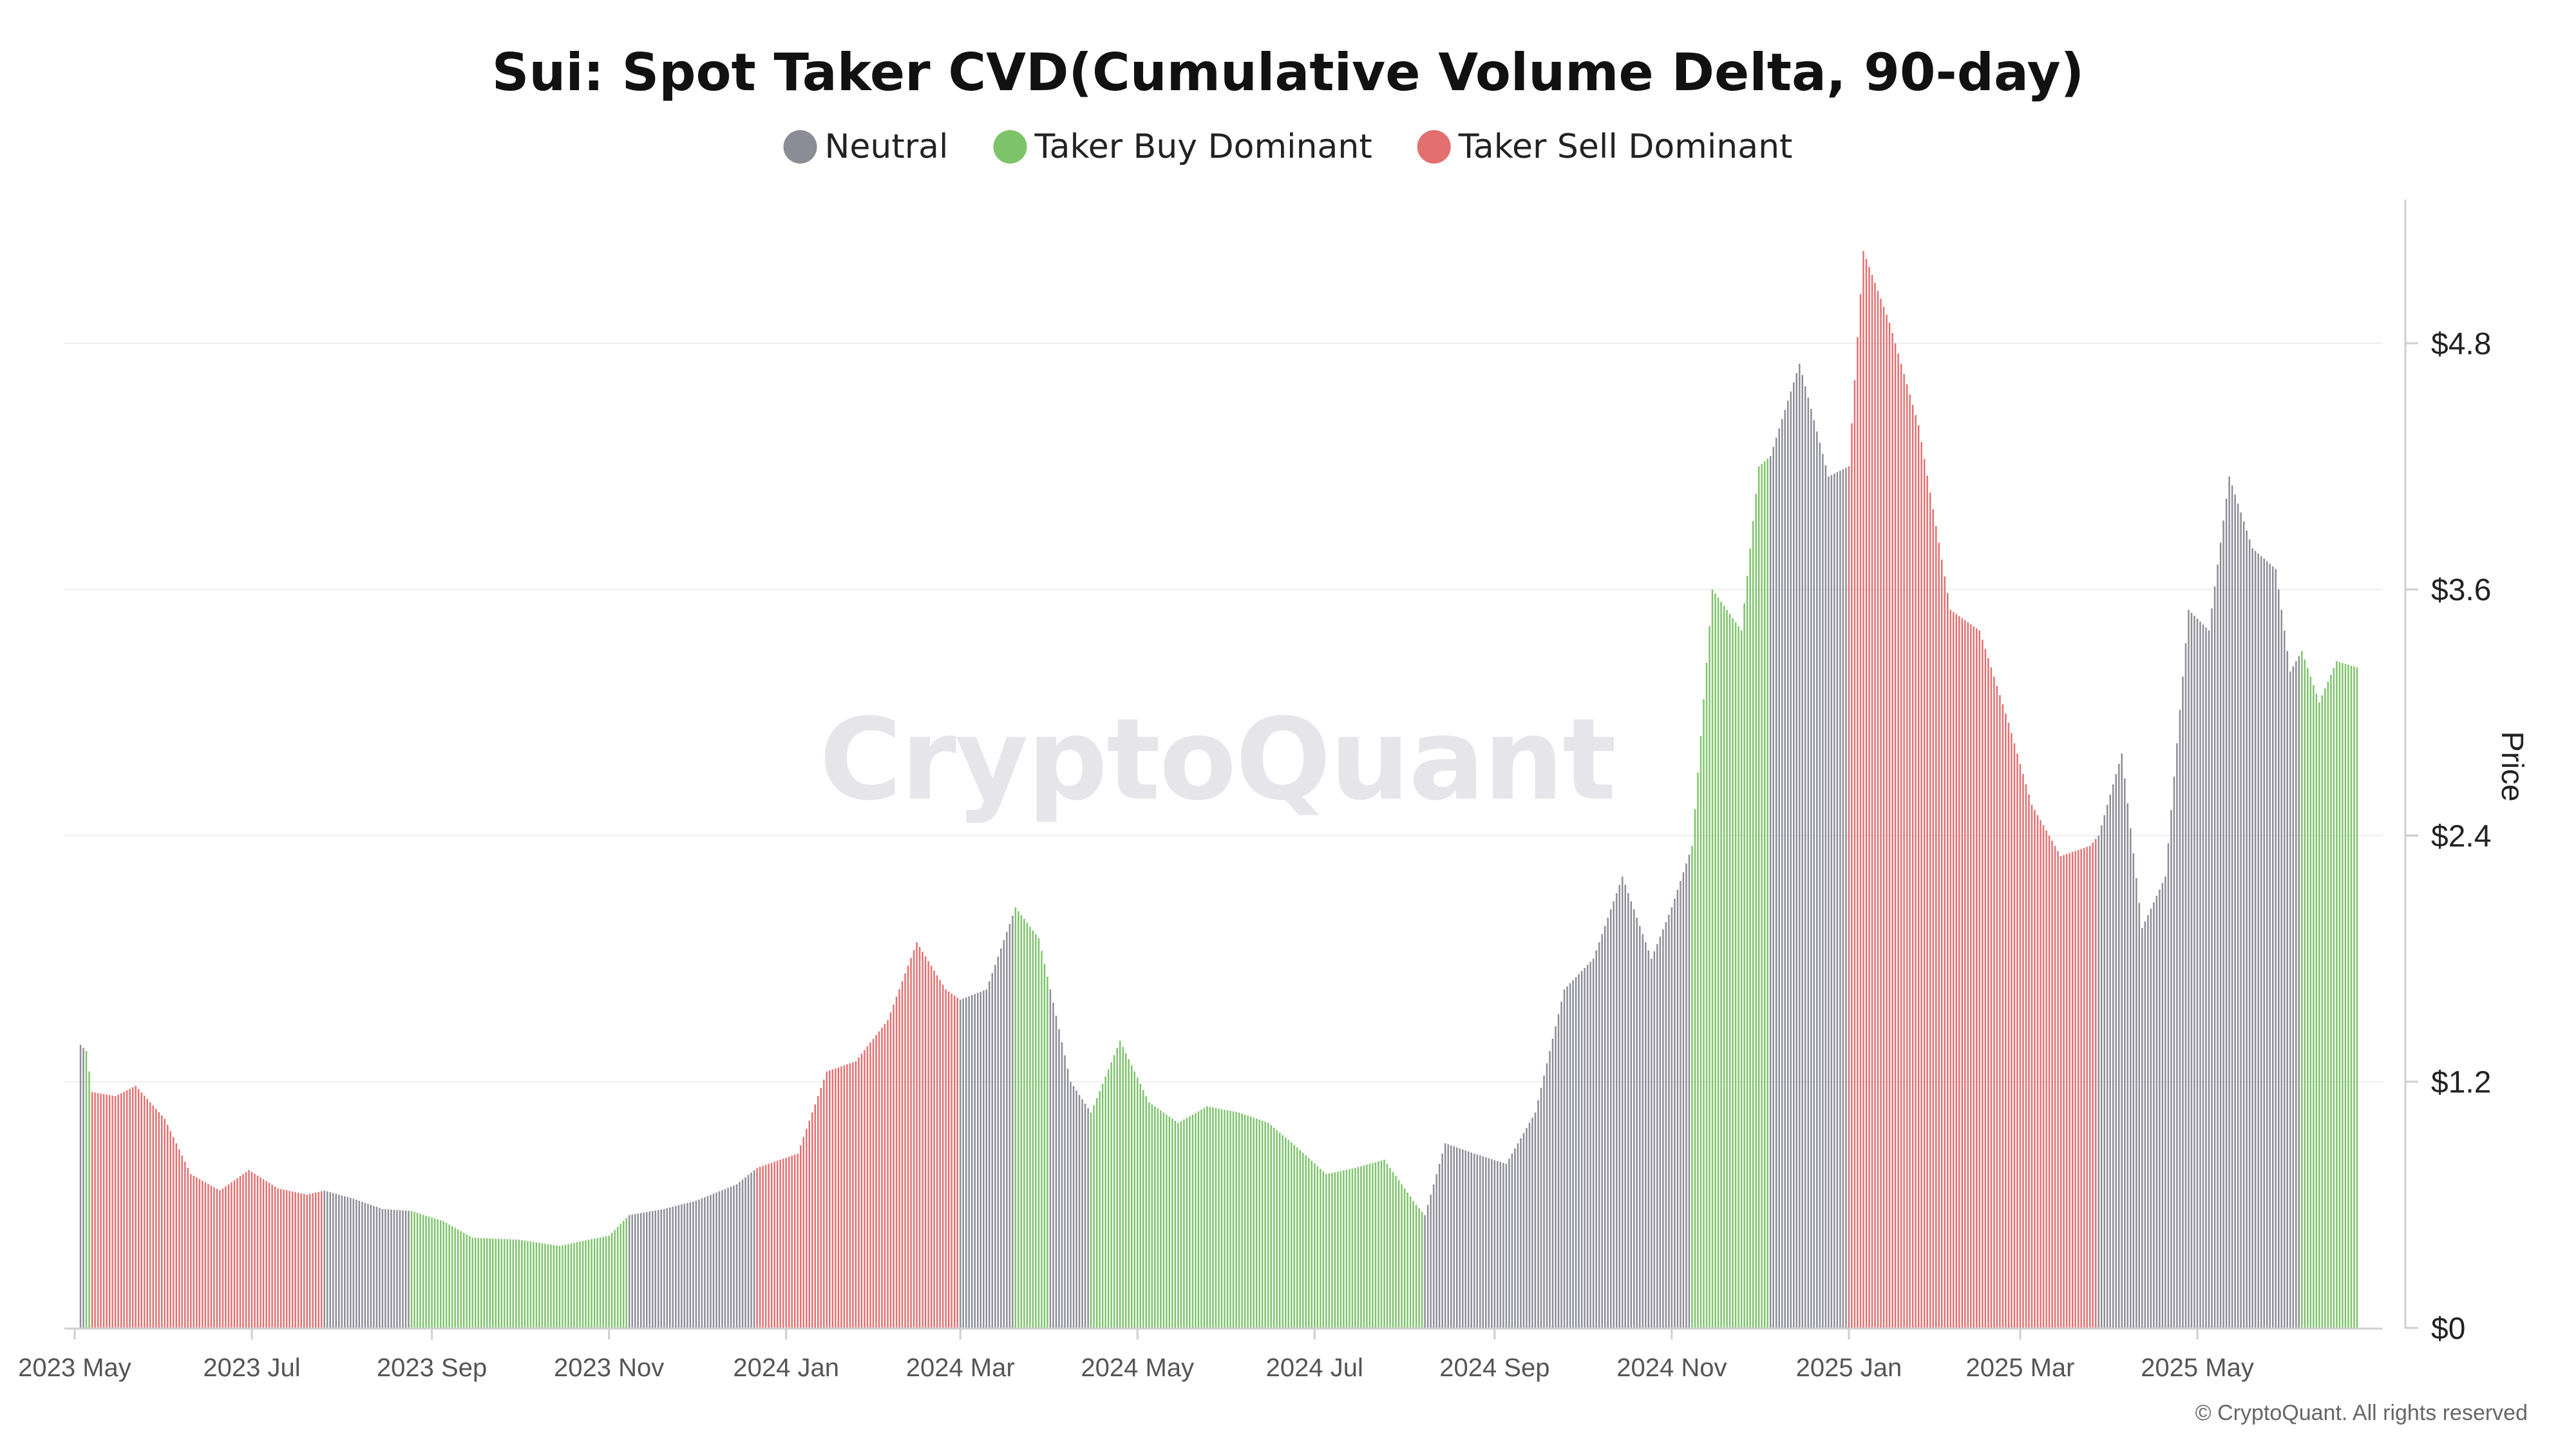 The image size is (2576, 1449). What do you see at coordinates (2461, 836) in the screenshot?
I see `y-tick-label: $2.4` at bounding box center [2461, 836].